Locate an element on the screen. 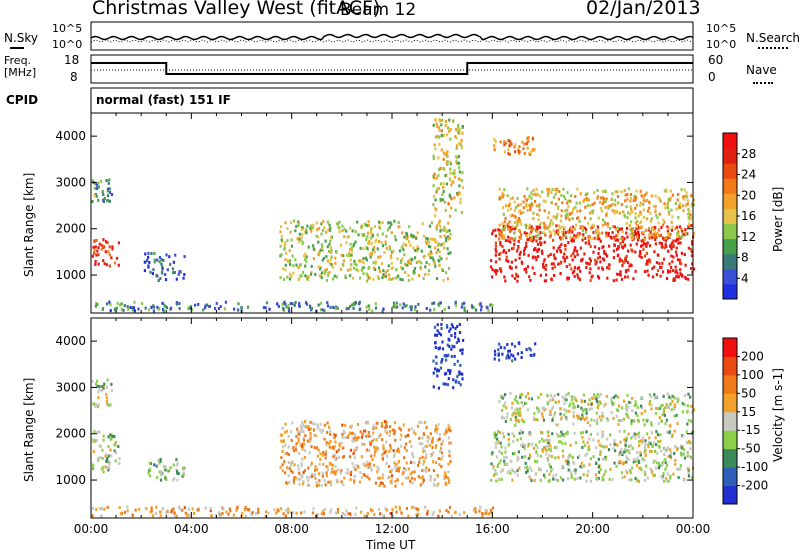  nsearch-tick-bottom: 10^0 is located at coordinates (721, 44).